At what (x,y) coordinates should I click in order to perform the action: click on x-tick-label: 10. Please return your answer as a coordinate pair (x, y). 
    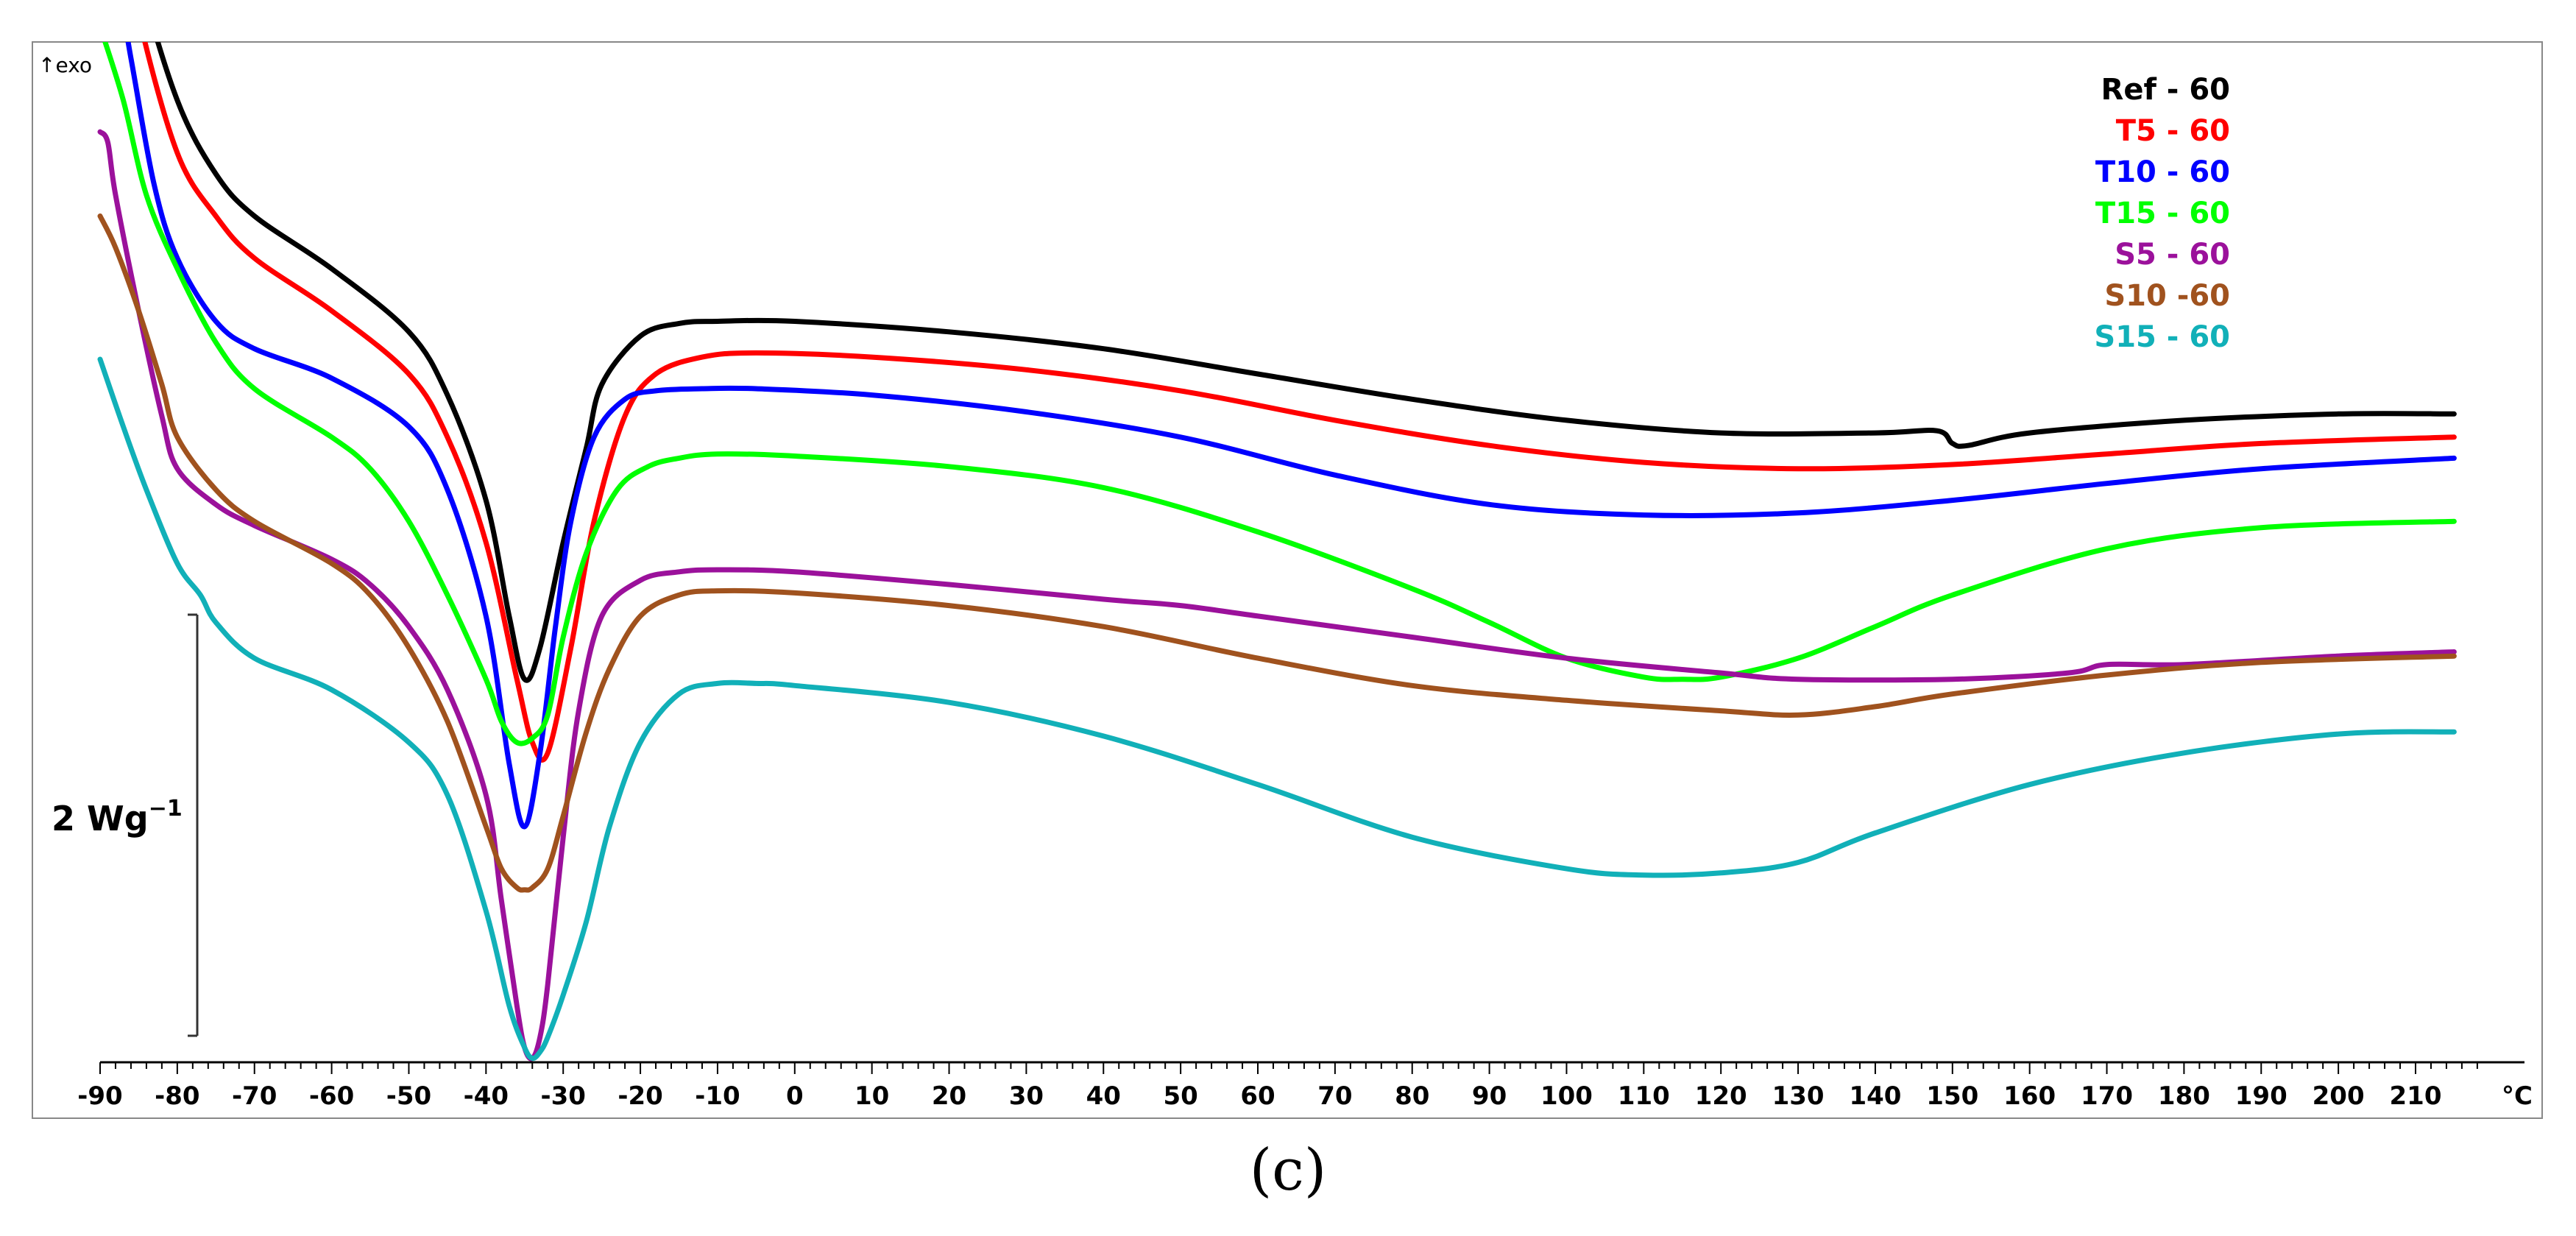
    Looking at the image, I should click on (871, 1096).